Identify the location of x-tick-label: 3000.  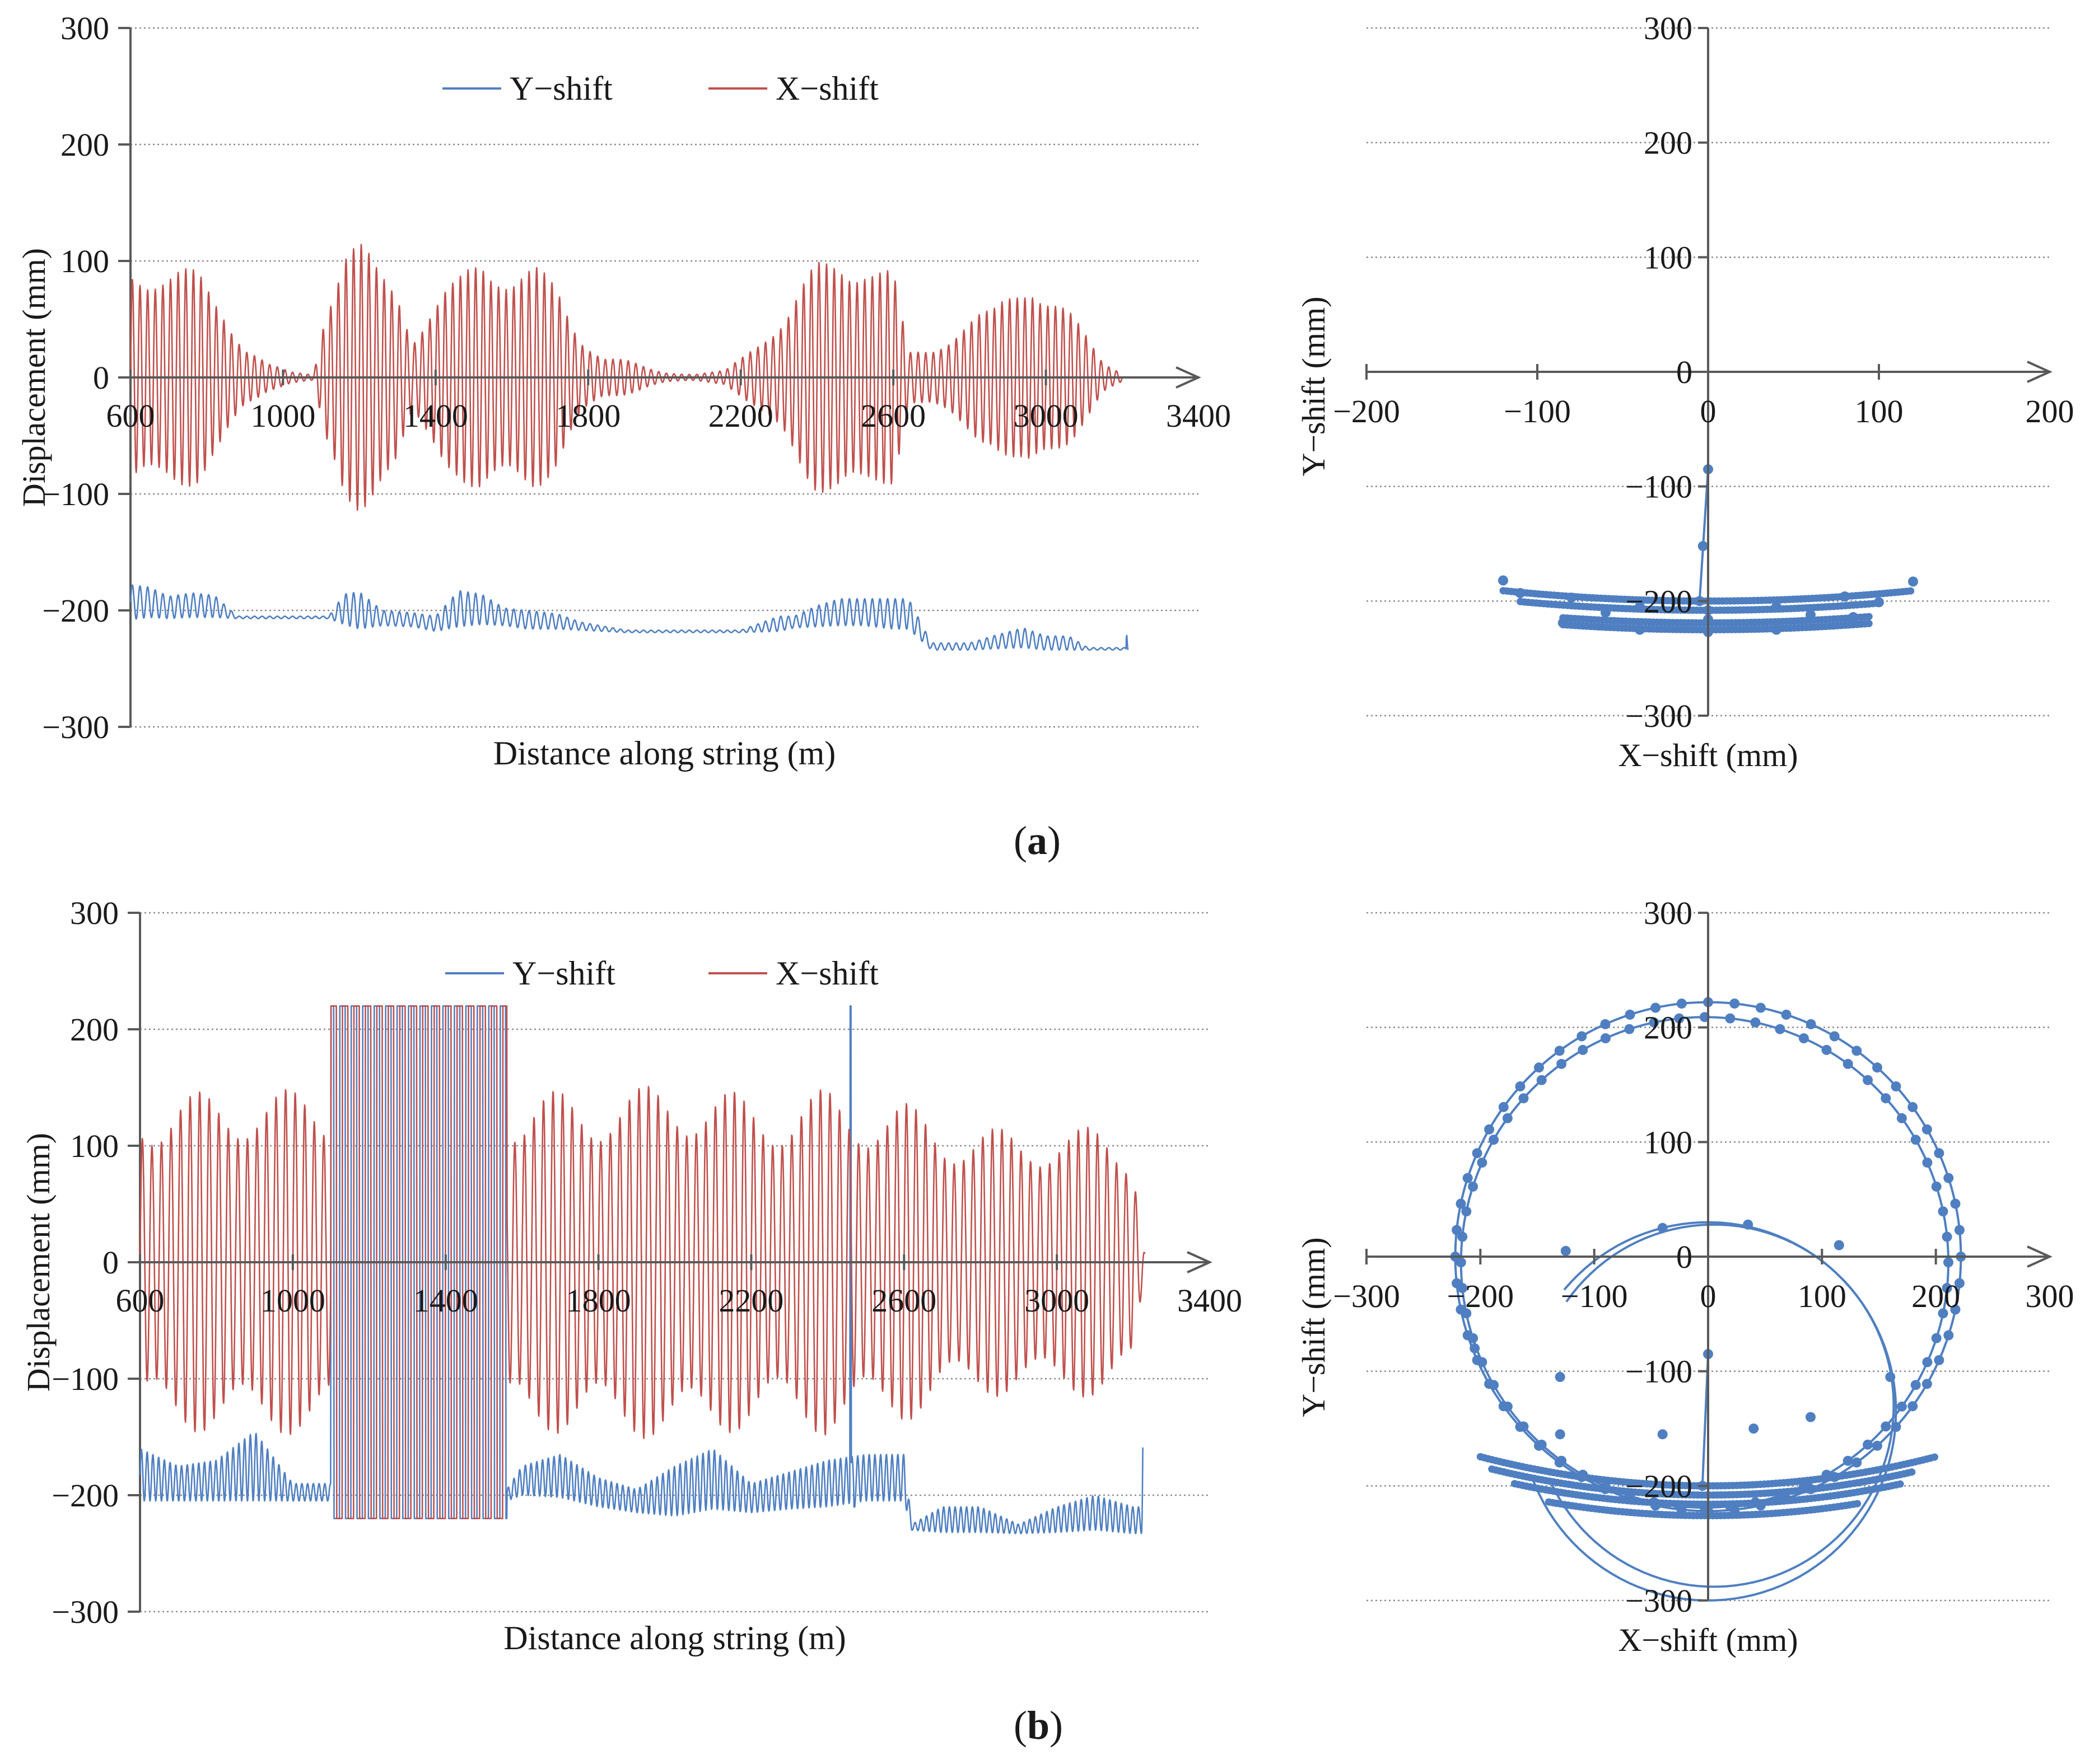
(1046, 416).